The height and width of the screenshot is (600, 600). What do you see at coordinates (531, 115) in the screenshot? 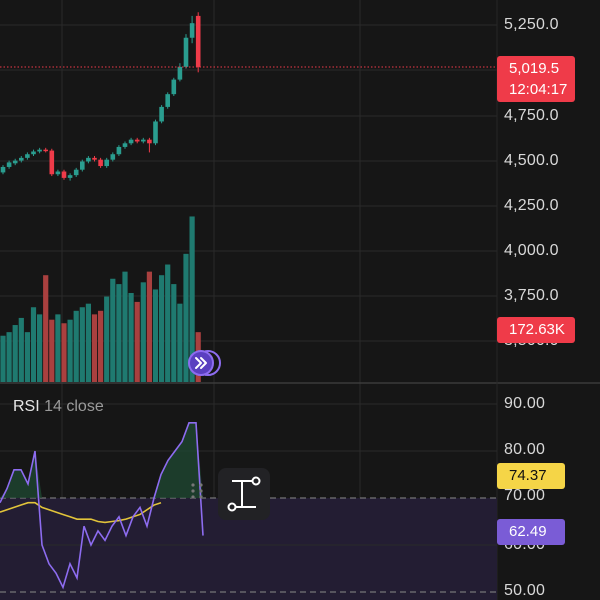
I see `price-axis-label: 4,750.0` at bounding box center [531, 115].